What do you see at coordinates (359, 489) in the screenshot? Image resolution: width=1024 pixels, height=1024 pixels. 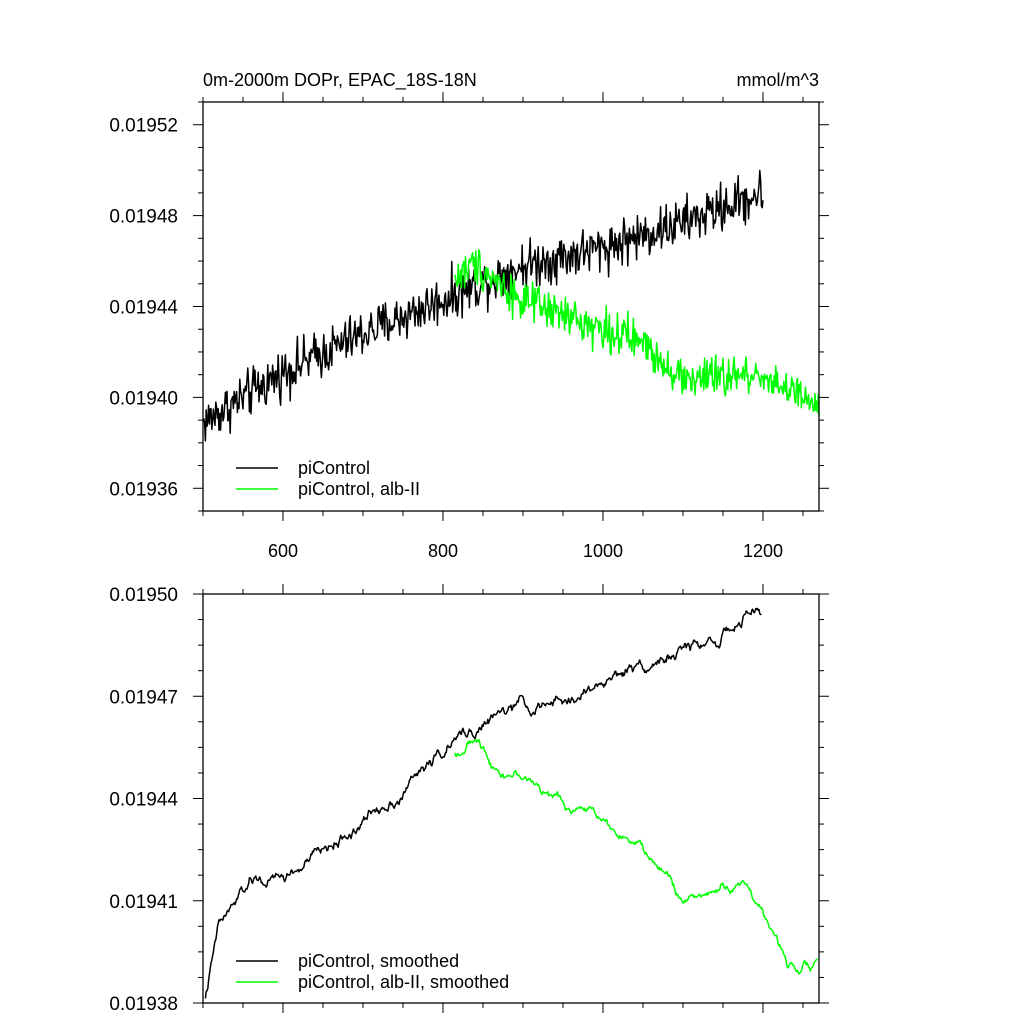 I see `legend-label-alb-ii: piControl, alb-II` at bounding box center [359, 489].